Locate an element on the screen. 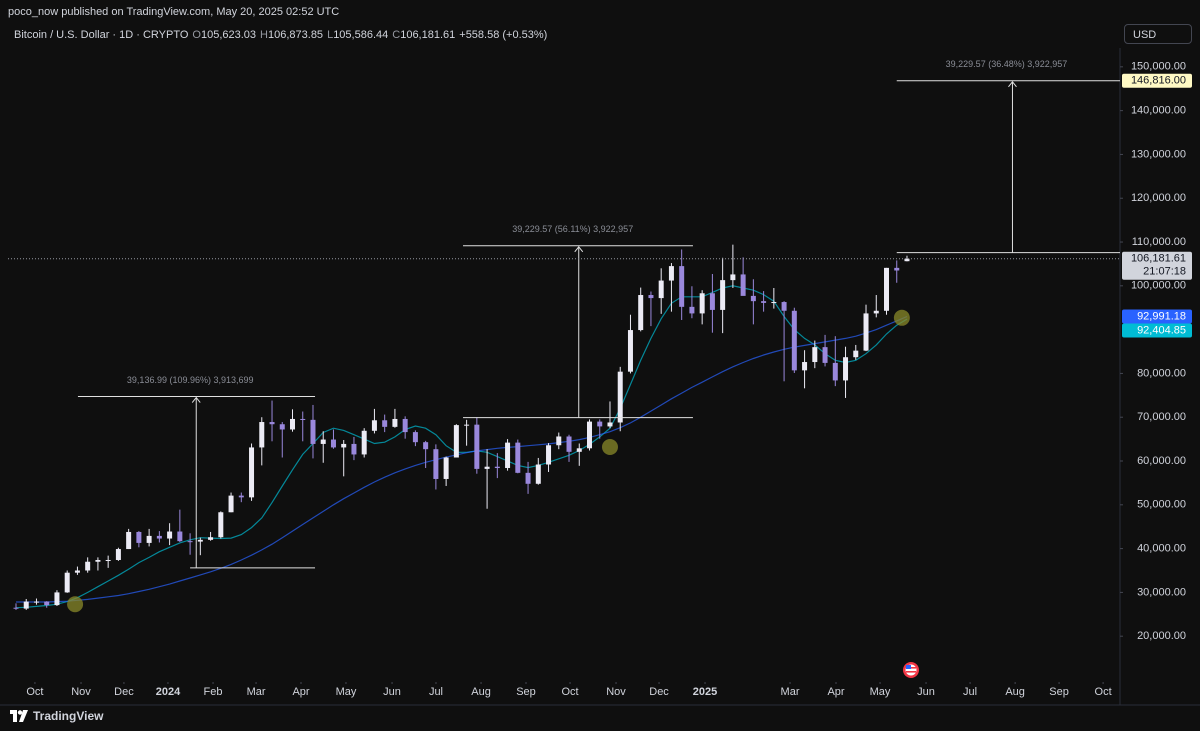 This screenshot has height=731, width=1200. y-tick-label: 130,000.00 is located at coordinates (1158, 154).